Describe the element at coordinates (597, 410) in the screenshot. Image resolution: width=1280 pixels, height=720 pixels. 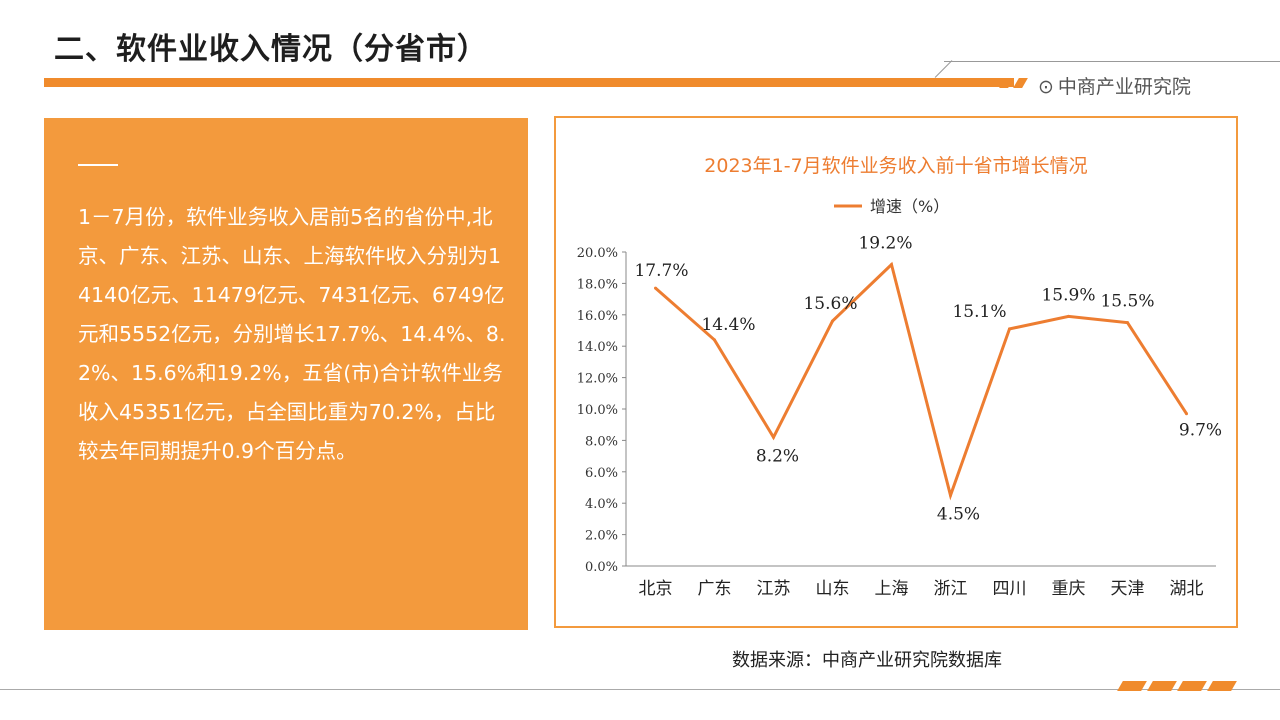
I see `y-tick-label: 10.0%` at that location.